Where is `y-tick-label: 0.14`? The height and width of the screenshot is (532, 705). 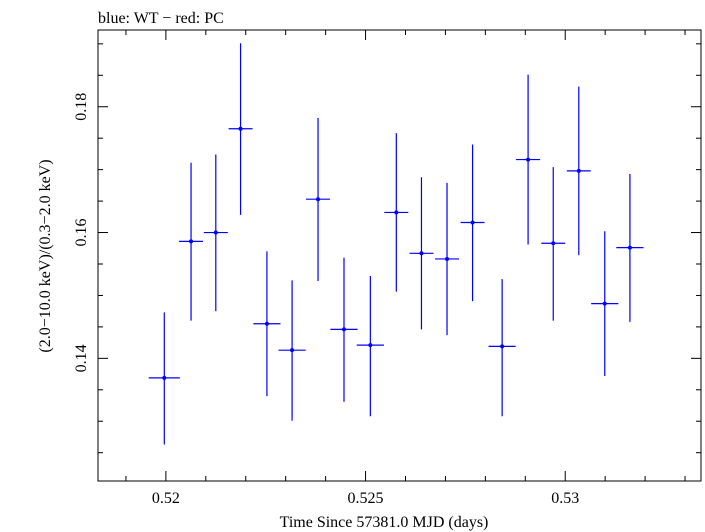
y-tick-label: 0.14 is located at coordinates (81, 358).